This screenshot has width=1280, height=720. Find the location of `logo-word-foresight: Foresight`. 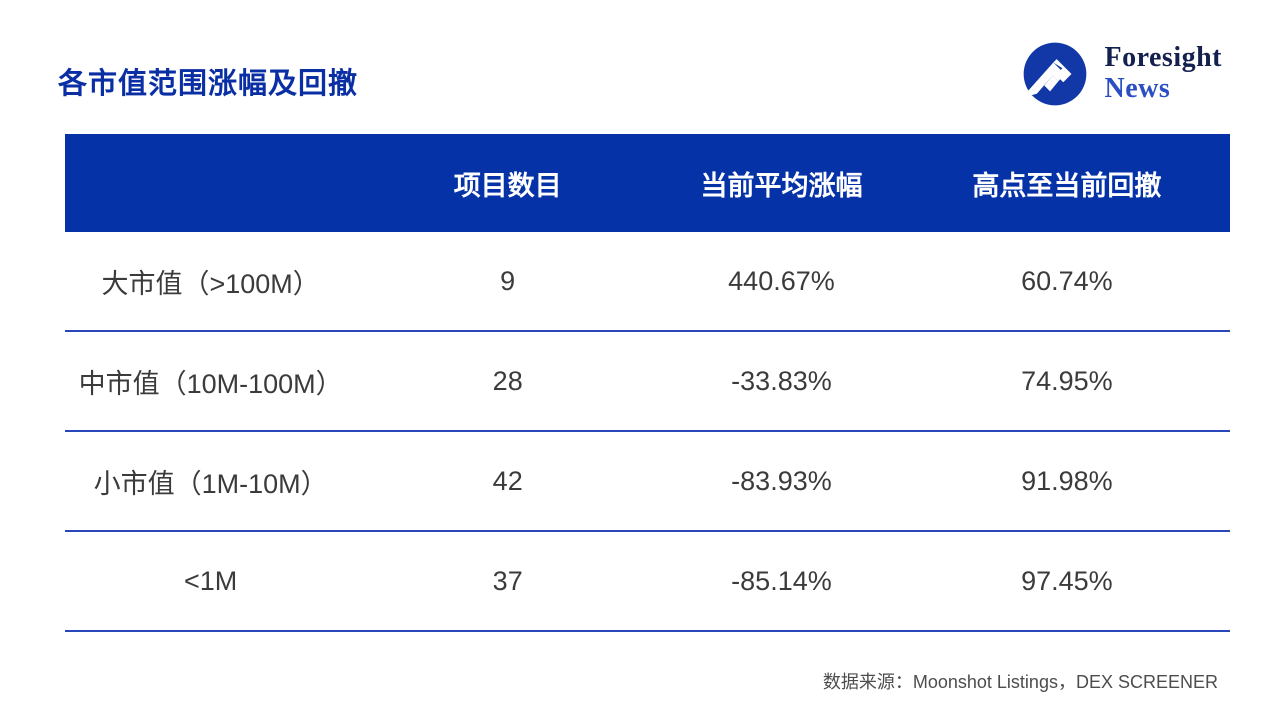

logo-word-foresight: Foresight is located at coordinates (1163, 58).